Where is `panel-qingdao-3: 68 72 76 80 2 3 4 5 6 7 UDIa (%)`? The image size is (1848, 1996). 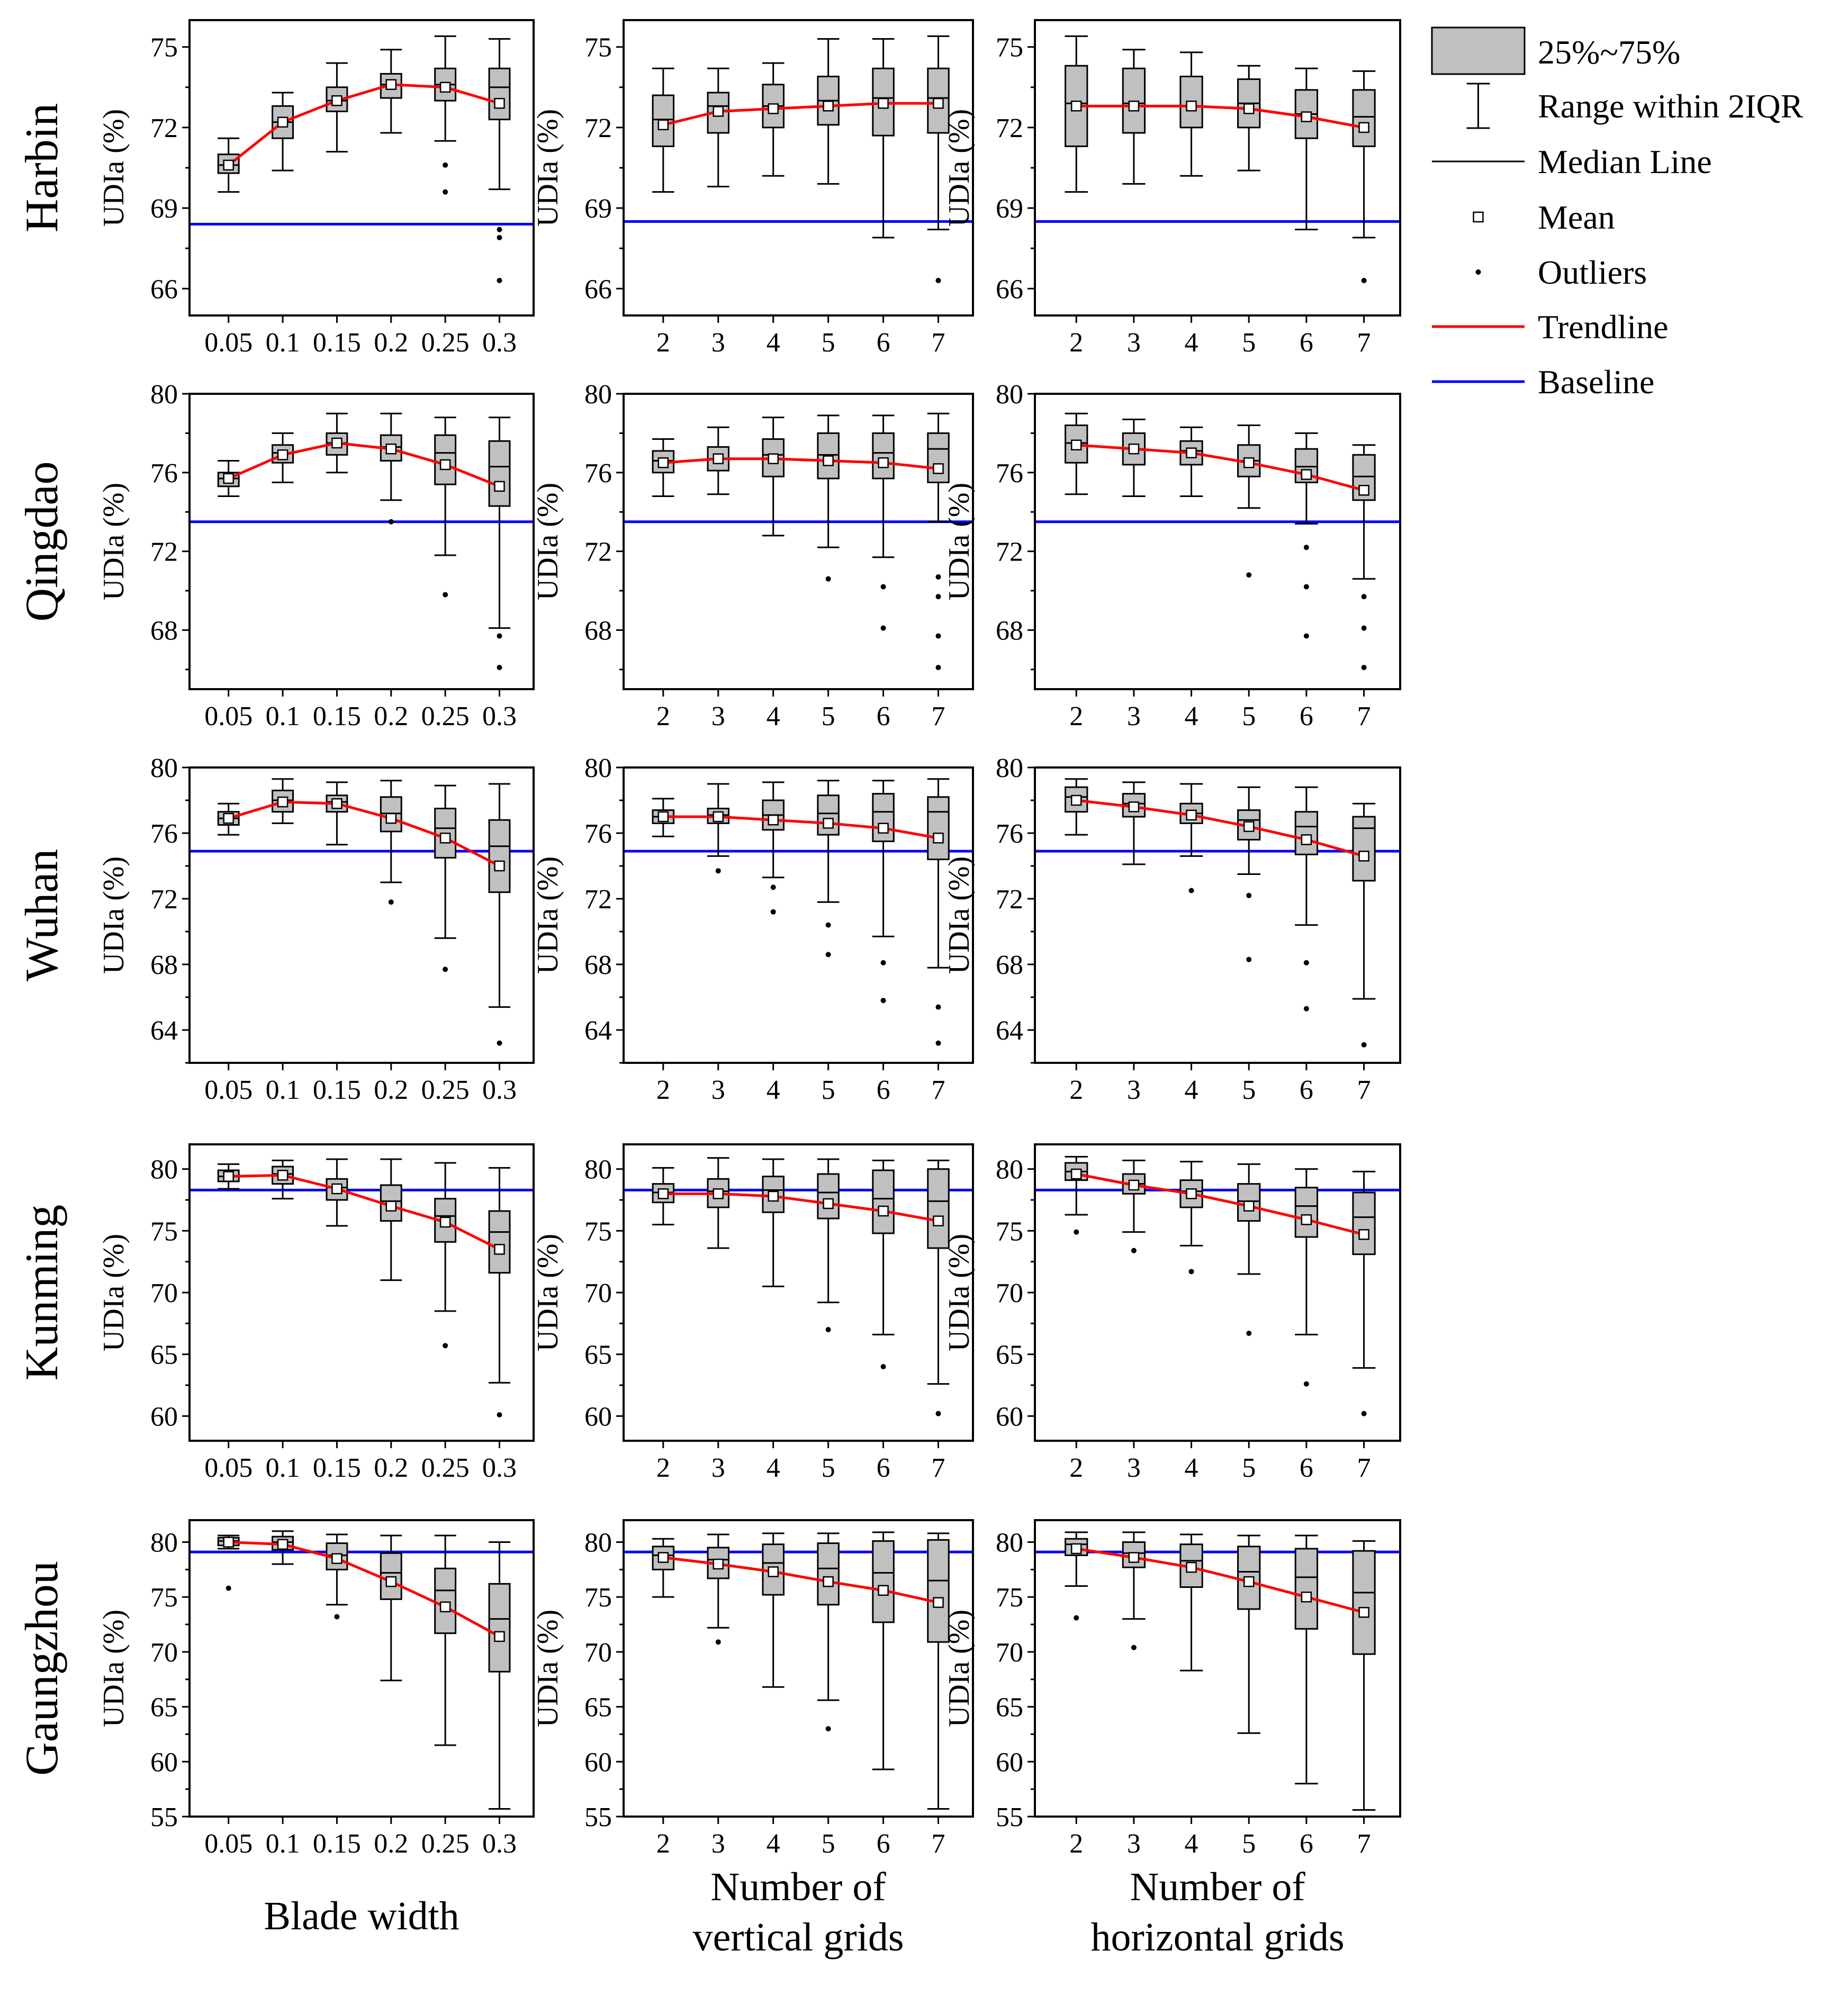 panel-qingdao-3: 68 72 76 80 2 3 4 5 6 7 UDIa (%) is located at coordinates (1172, 556).